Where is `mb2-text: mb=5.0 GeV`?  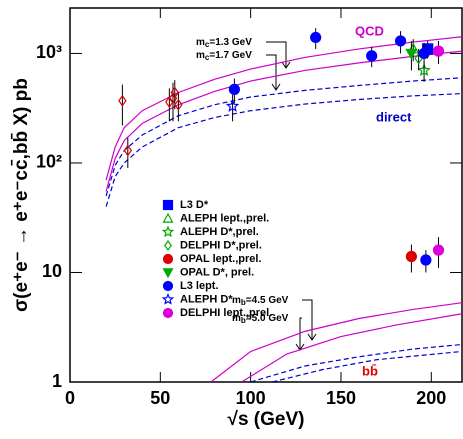
mb2-text: mb=5.0 GeV is located at coordinates (260, 319).